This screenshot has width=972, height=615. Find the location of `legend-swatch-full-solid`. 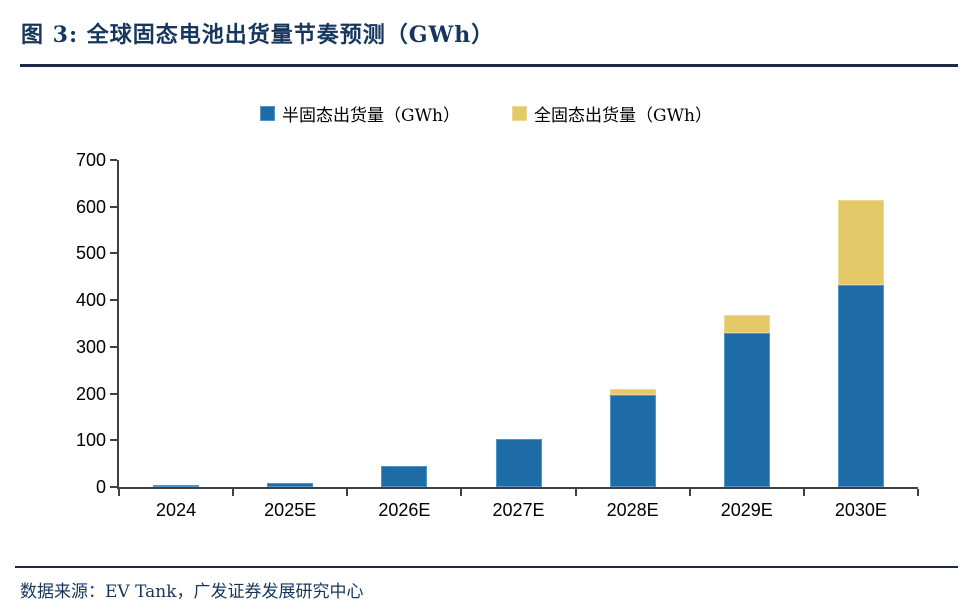

legend-swatch-full-solid is located at coordinates (519, 113).